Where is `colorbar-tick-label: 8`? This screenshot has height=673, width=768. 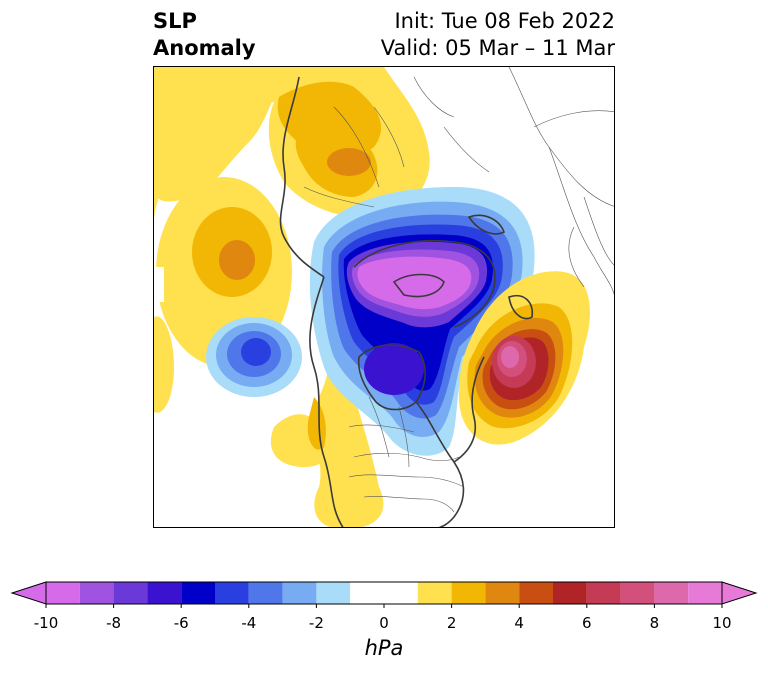 colorbar-tick-label: 8 is located at coordinates (654, 623).